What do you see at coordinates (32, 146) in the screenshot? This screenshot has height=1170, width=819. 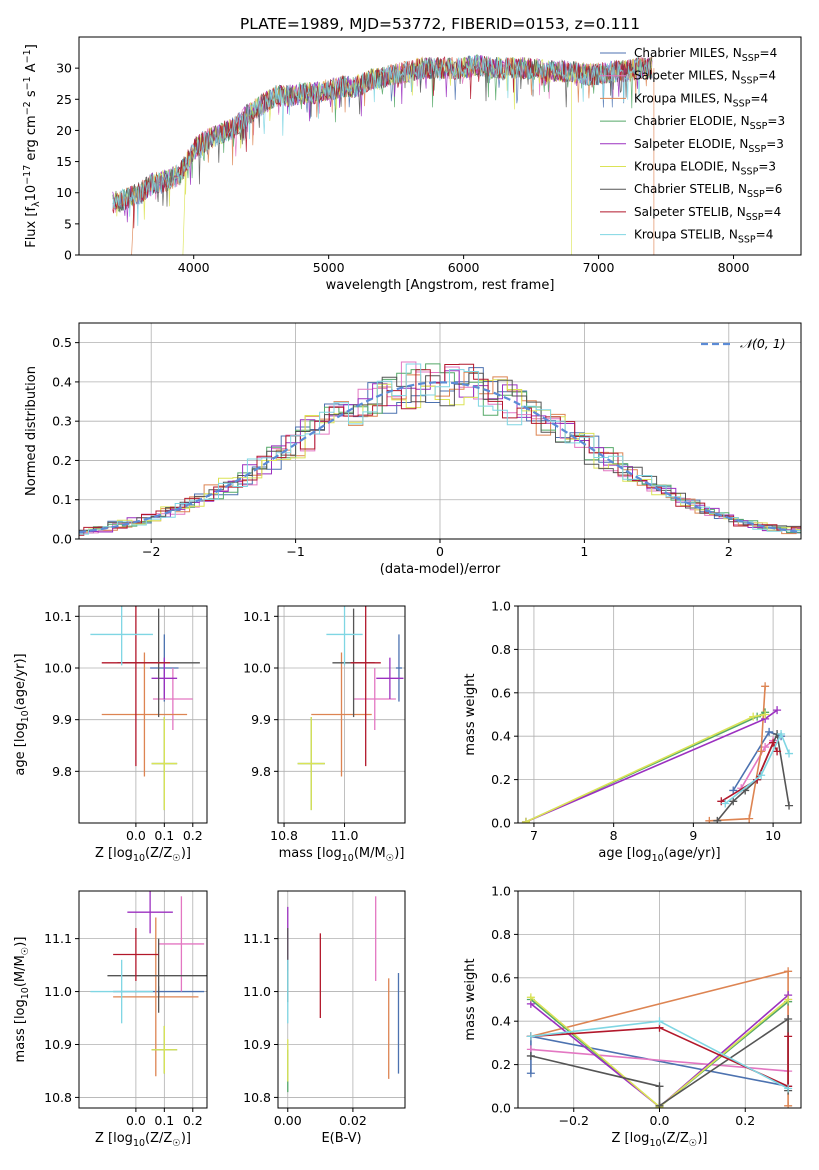 I see `y-axis-label: Flux [fλ10−17 erg cm−2 s−1 A−1]` at bounding box center [32, 146].